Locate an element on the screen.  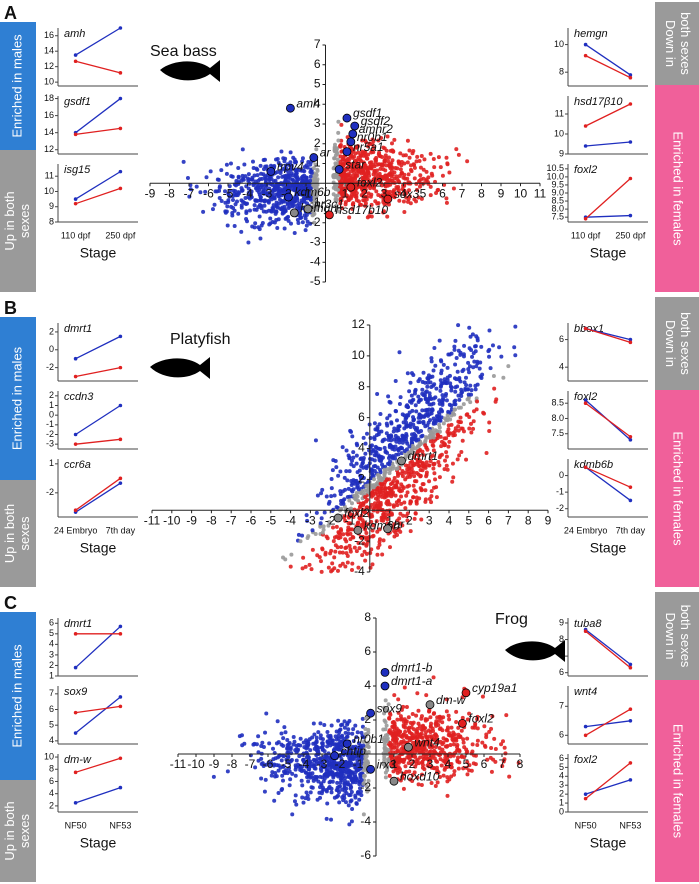
y-tick-label: 9 is located at coordinates (561, 622).